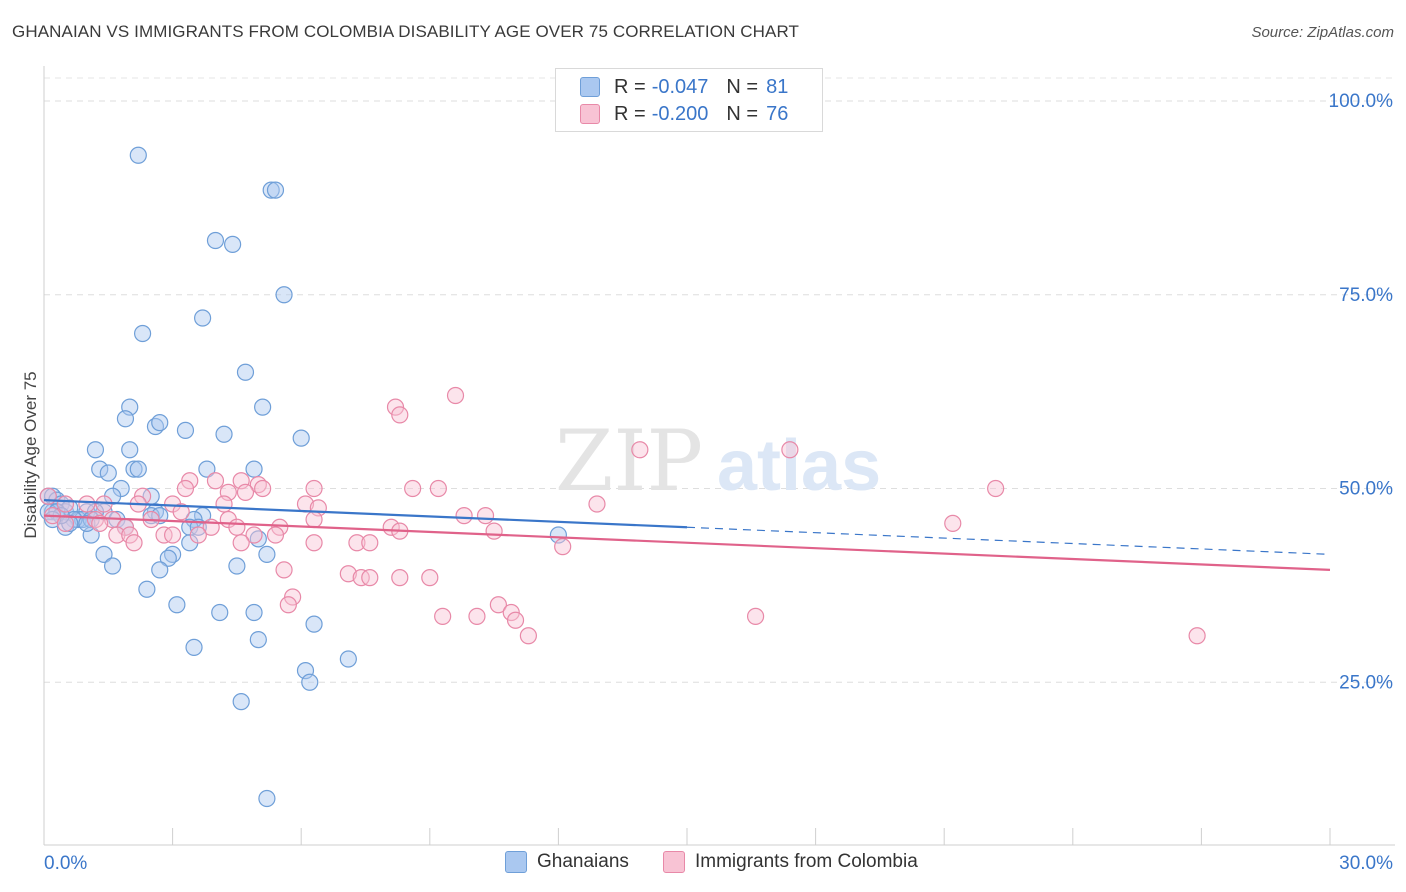 Image resolution: width=1406 pixels, height=892 pixels. Describe the element at coordinates (777, 86) in the screenshot. I see `legend-n-value: 81` at that location.